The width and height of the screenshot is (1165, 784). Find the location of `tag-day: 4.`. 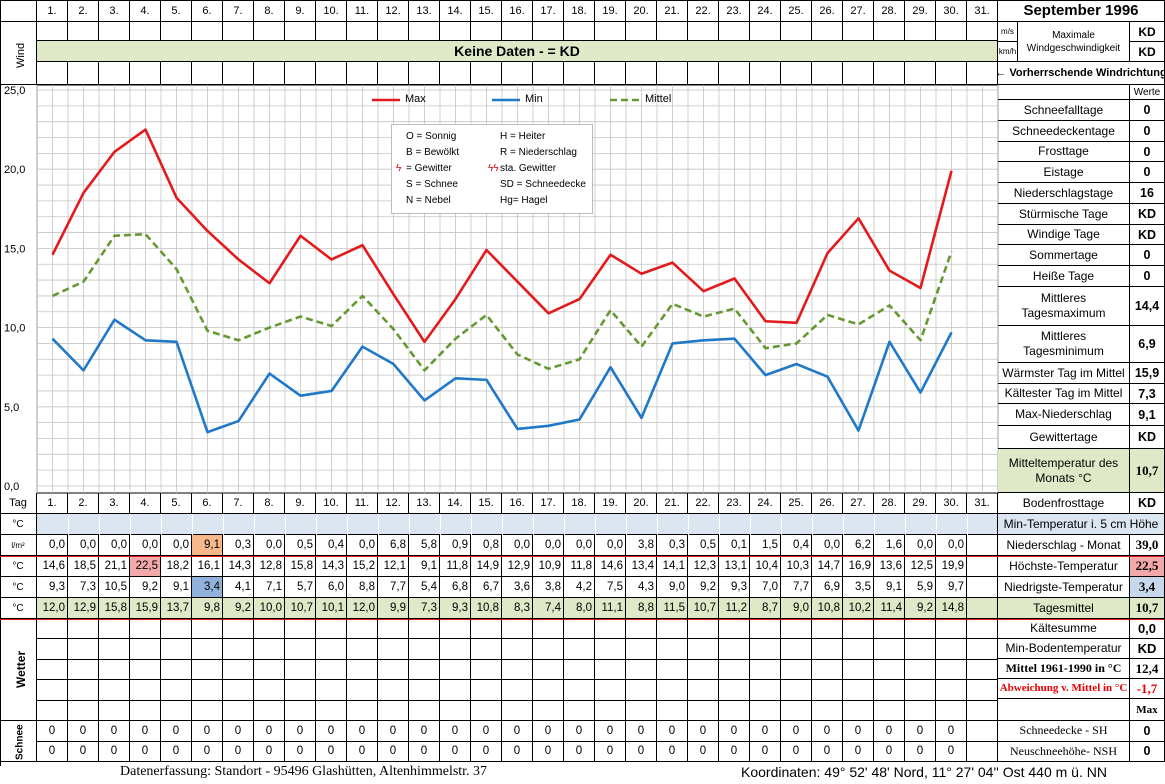

tag-day: 4. is located at coordinates (145, 503).